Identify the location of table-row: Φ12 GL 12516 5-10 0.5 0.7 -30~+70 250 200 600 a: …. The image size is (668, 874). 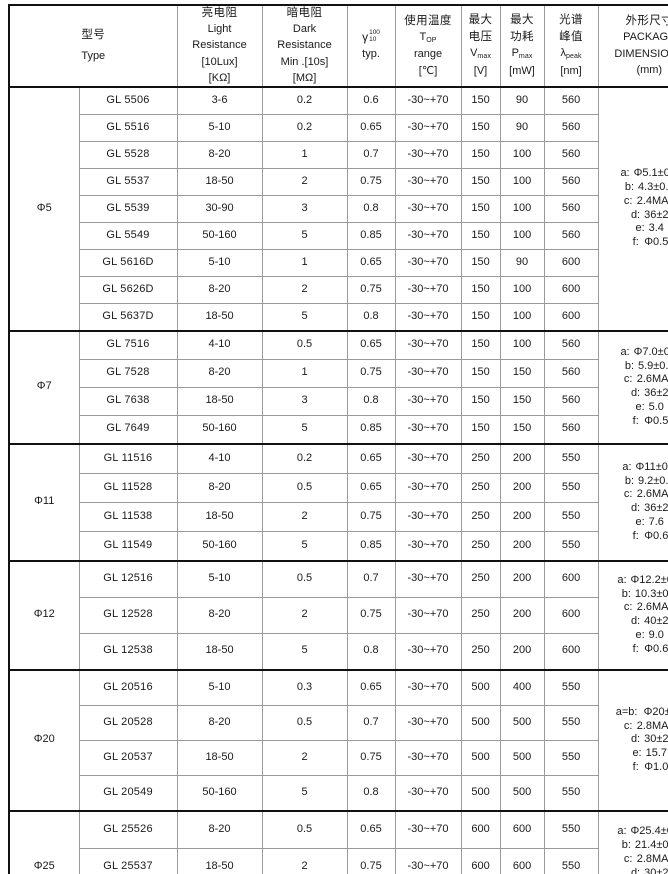
(338, 615).